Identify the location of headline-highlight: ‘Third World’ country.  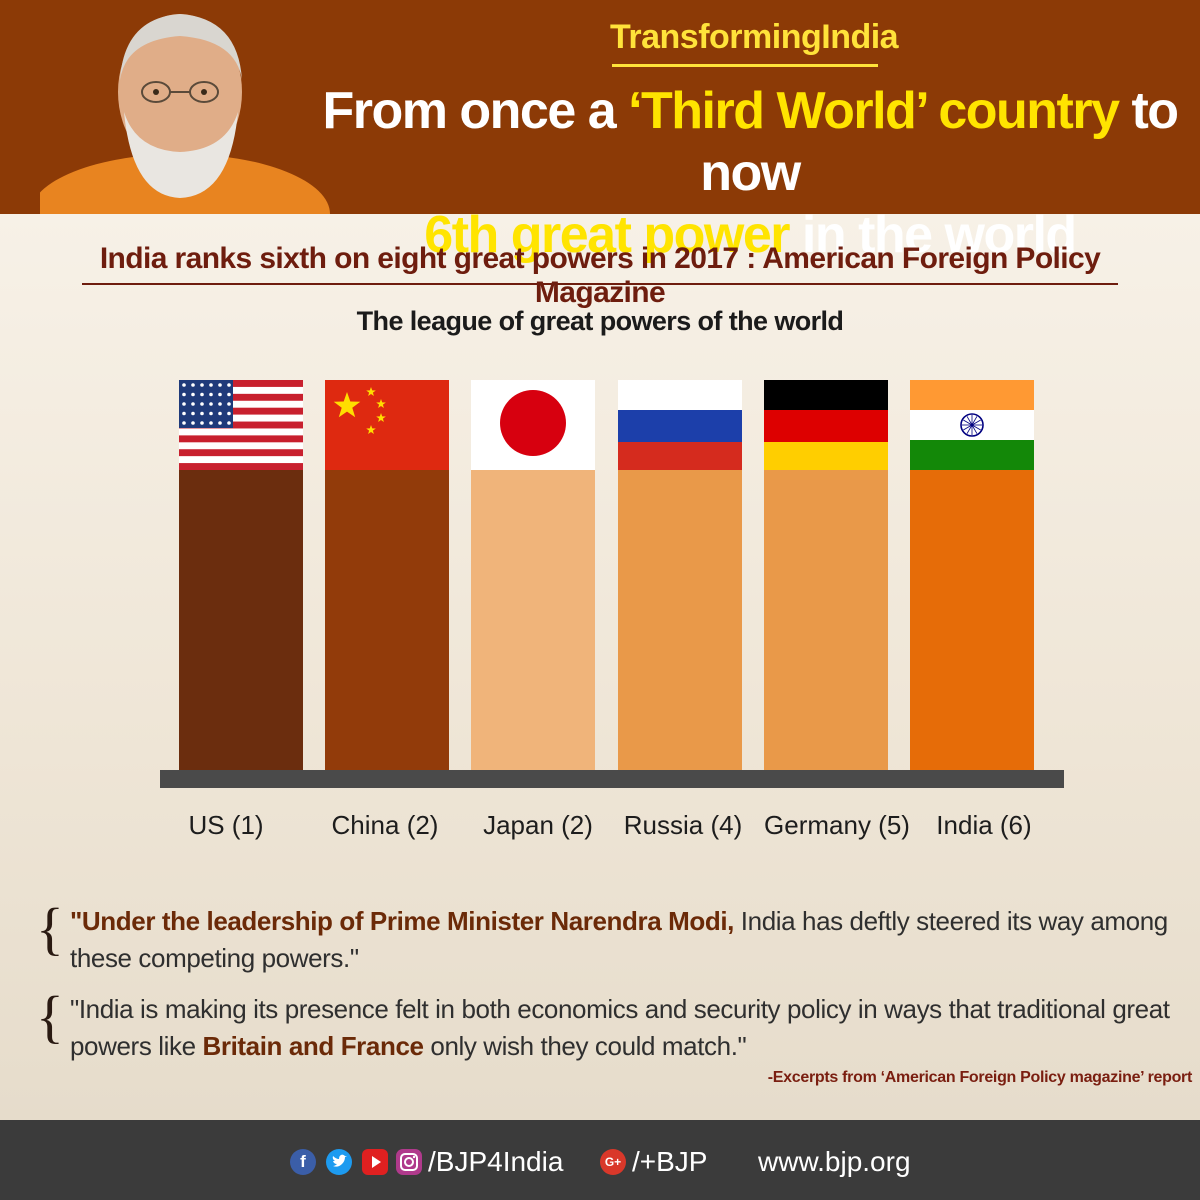
(874, 111).